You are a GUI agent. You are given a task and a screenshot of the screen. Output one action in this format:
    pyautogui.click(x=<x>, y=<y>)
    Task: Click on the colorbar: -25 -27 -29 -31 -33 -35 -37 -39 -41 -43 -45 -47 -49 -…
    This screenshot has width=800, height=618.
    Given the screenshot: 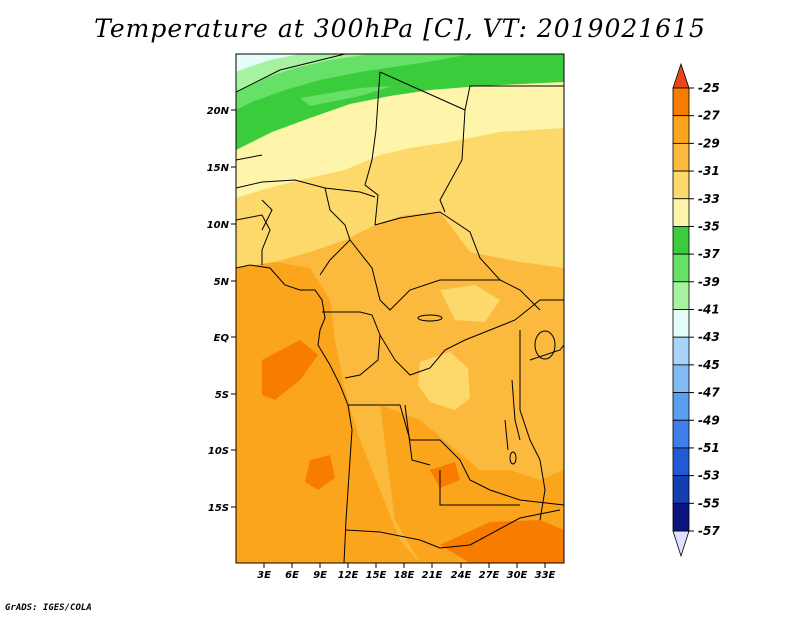 What is the action you would take?
    pyautogui.click(x=696, y=310)
    